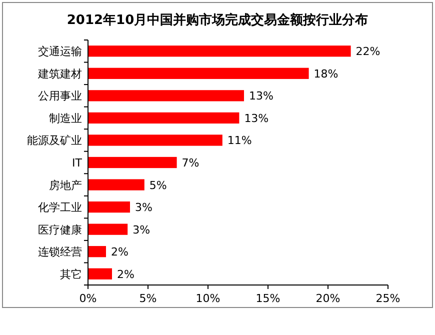 The width and height of the screenshot is (435, 335). I want to click on x-tick-label: 10%, so click(208, 298).